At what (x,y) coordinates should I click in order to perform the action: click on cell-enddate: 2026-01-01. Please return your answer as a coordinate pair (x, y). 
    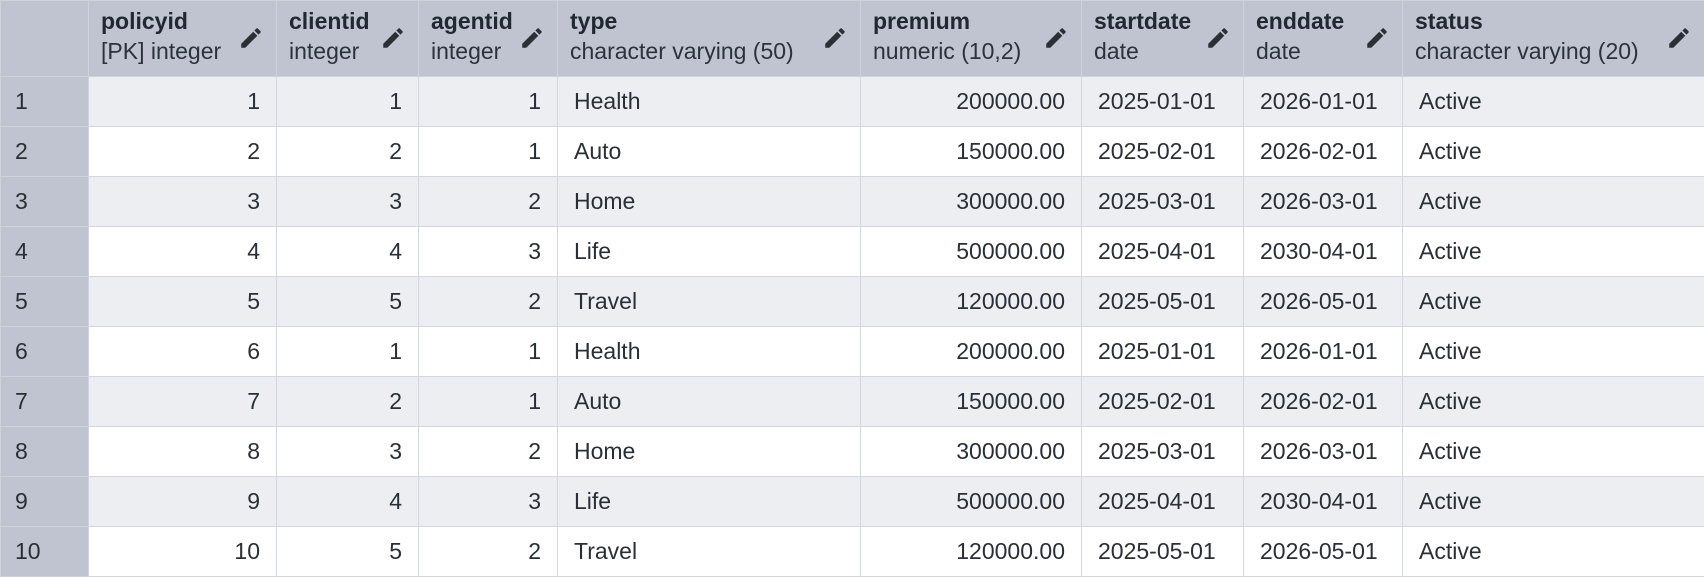
    Looking at the image, I should click on (1323, 101).